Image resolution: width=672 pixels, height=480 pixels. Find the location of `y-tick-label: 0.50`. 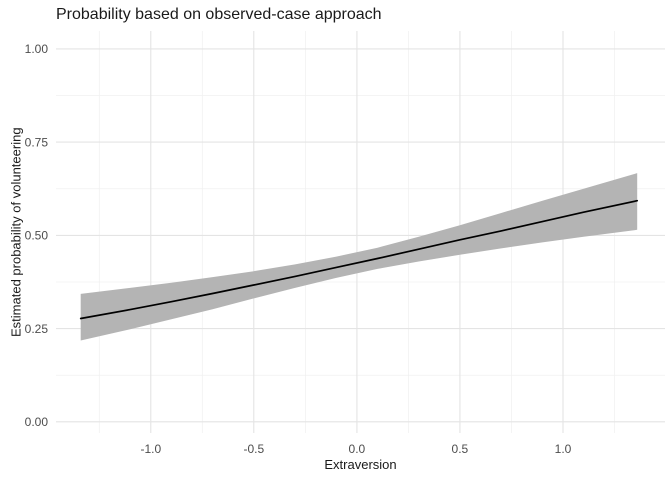

y-tick-label: 0.50 is located at coordinates (37, 236).